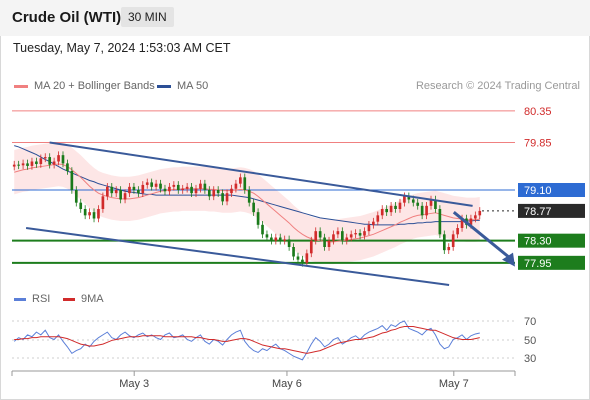 This screenshot has height=400, width=590. Describe the element at coordinates (237, 256) in the screenshot. I see `trendline-lower` at that location.